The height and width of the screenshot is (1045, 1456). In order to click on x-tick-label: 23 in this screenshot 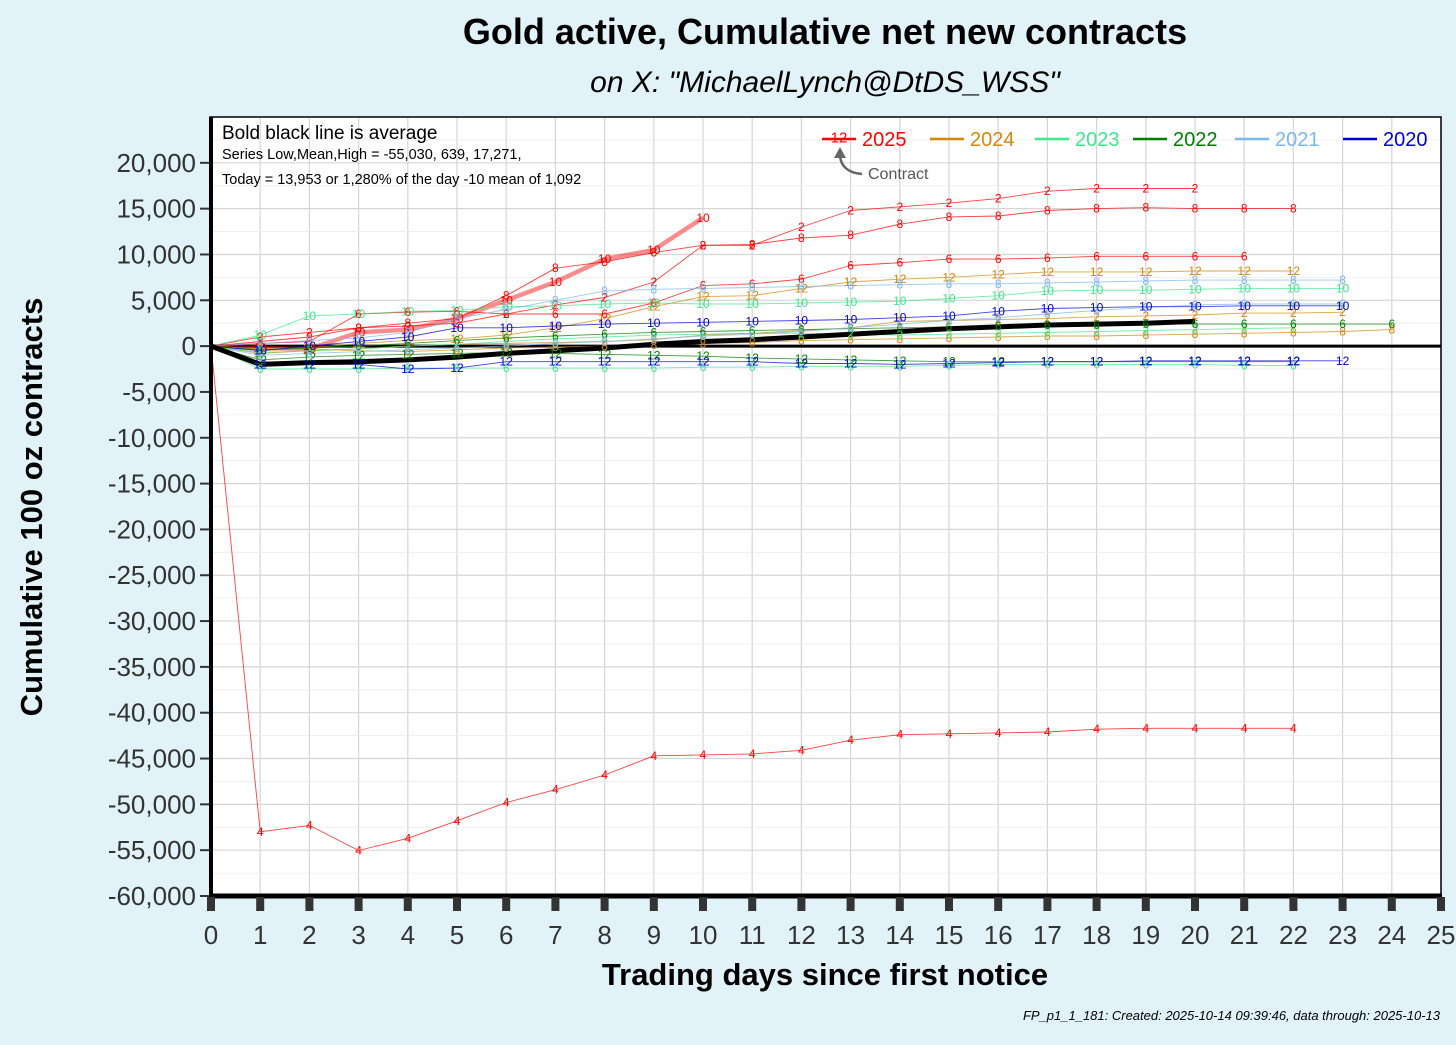, I will do `click(1342, 935)`.